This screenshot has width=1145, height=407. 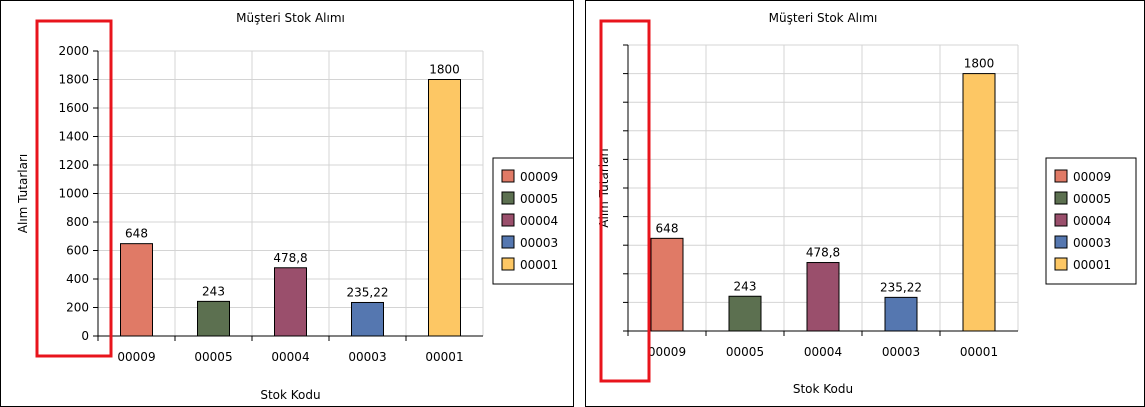 What do you see at coordinates (77, 279) in the screenshot?
I see `y-tick-label: 400` at bounding box center [77, 279].